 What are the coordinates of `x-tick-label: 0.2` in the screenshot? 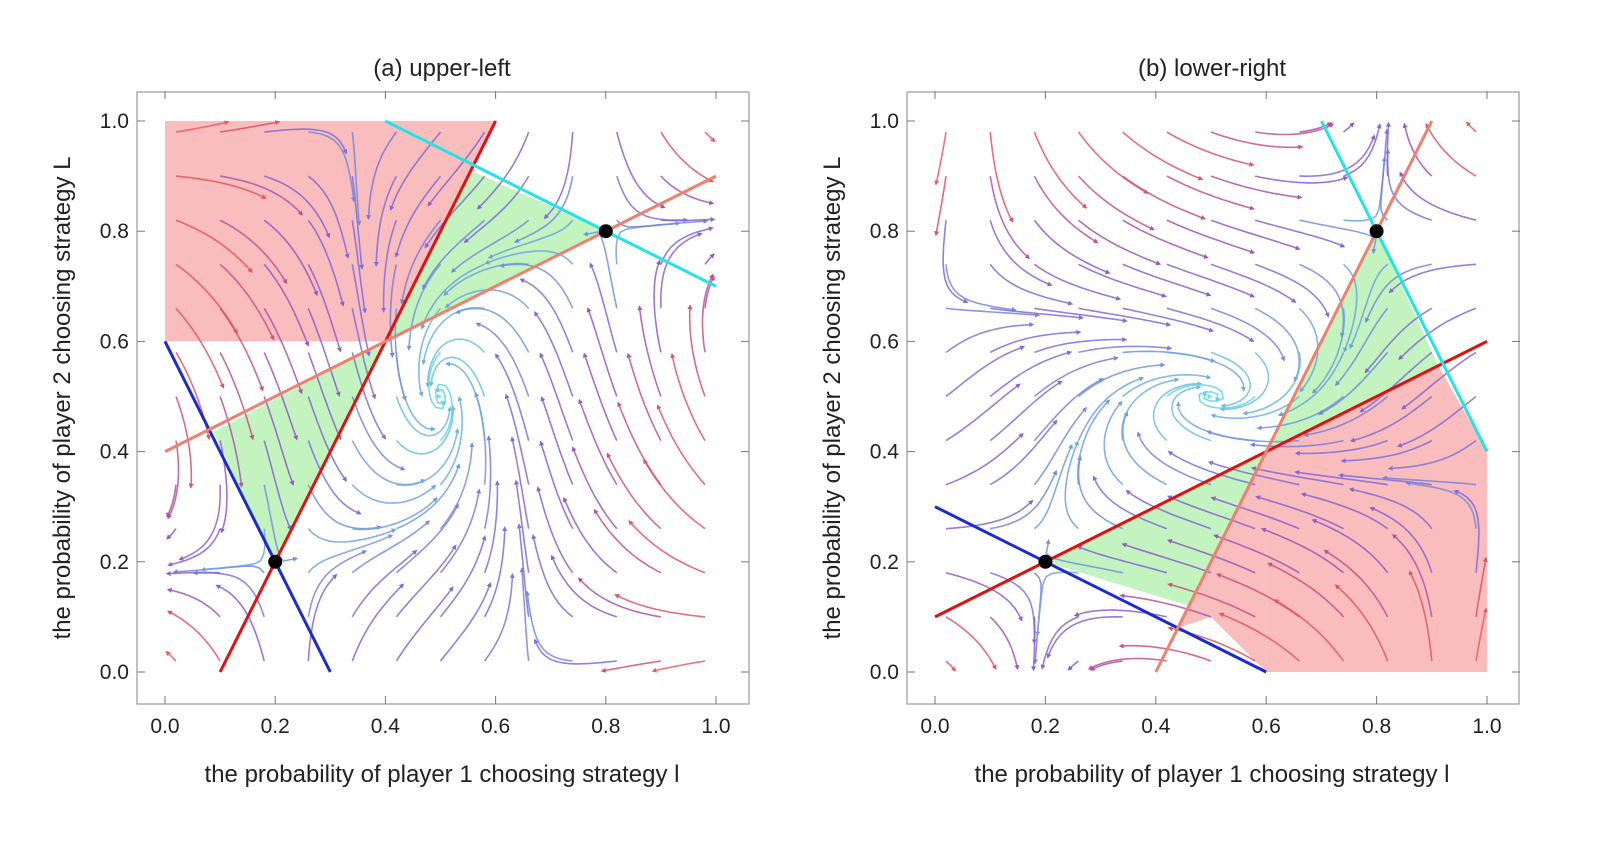 It's located at (1045, 726).